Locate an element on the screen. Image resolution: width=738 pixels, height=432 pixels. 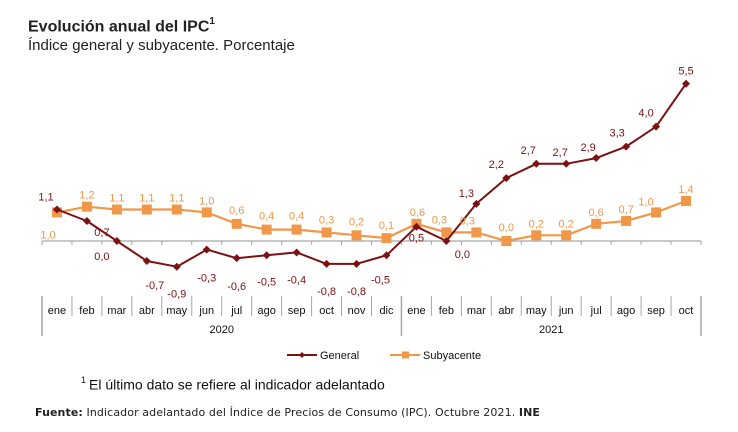
x-tick-label: nov is located at coordinates (357, 311).